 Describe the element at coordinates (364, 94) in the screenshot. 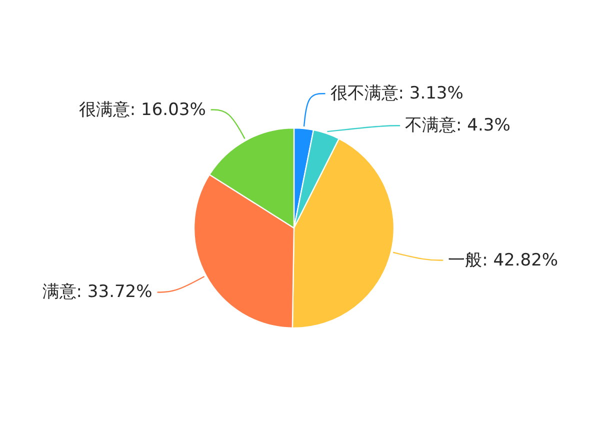

I see `slice-label: 很不满意` at that location.